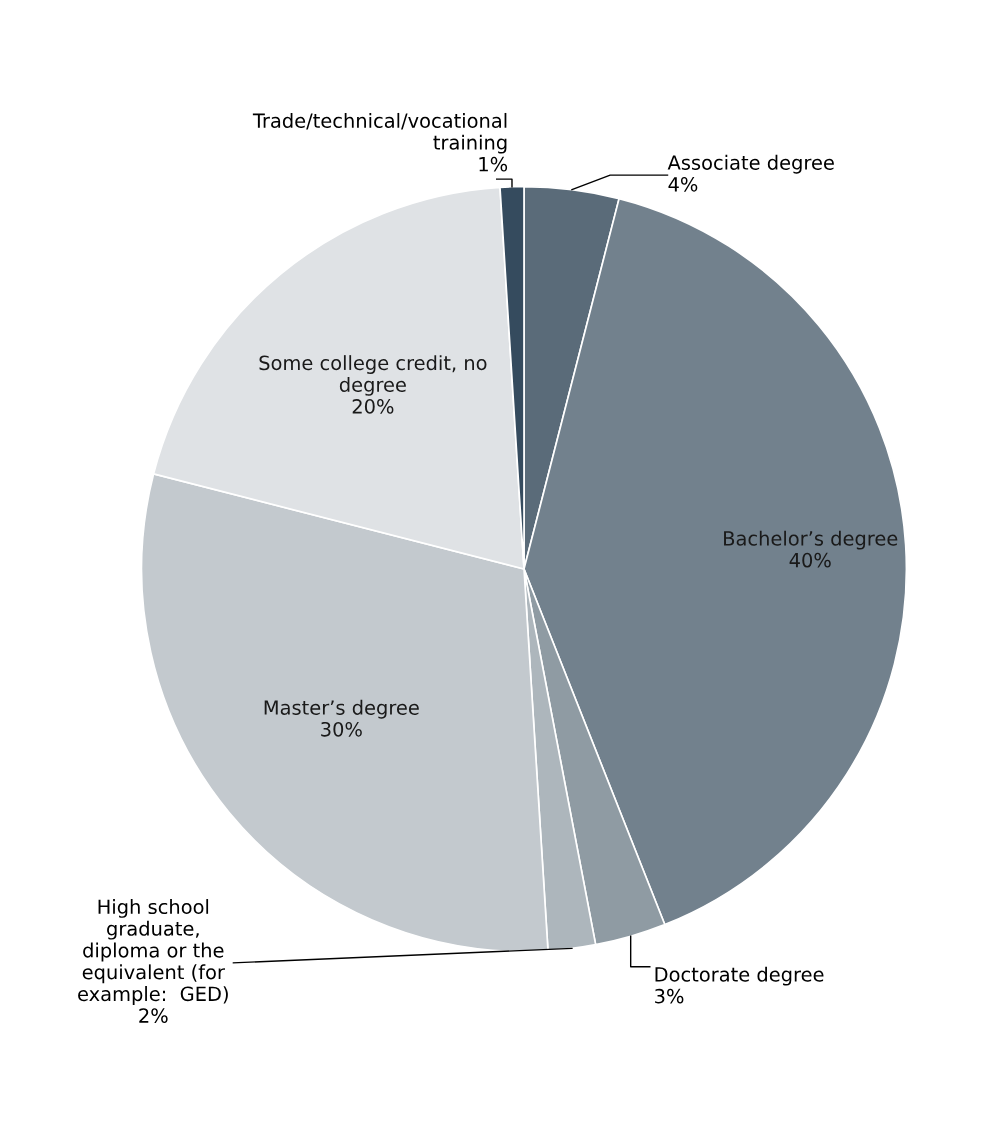 Image resolution: width=990 pixels, height=1136 pixels. I want to click on data-label: 20%, so click(373, 406).